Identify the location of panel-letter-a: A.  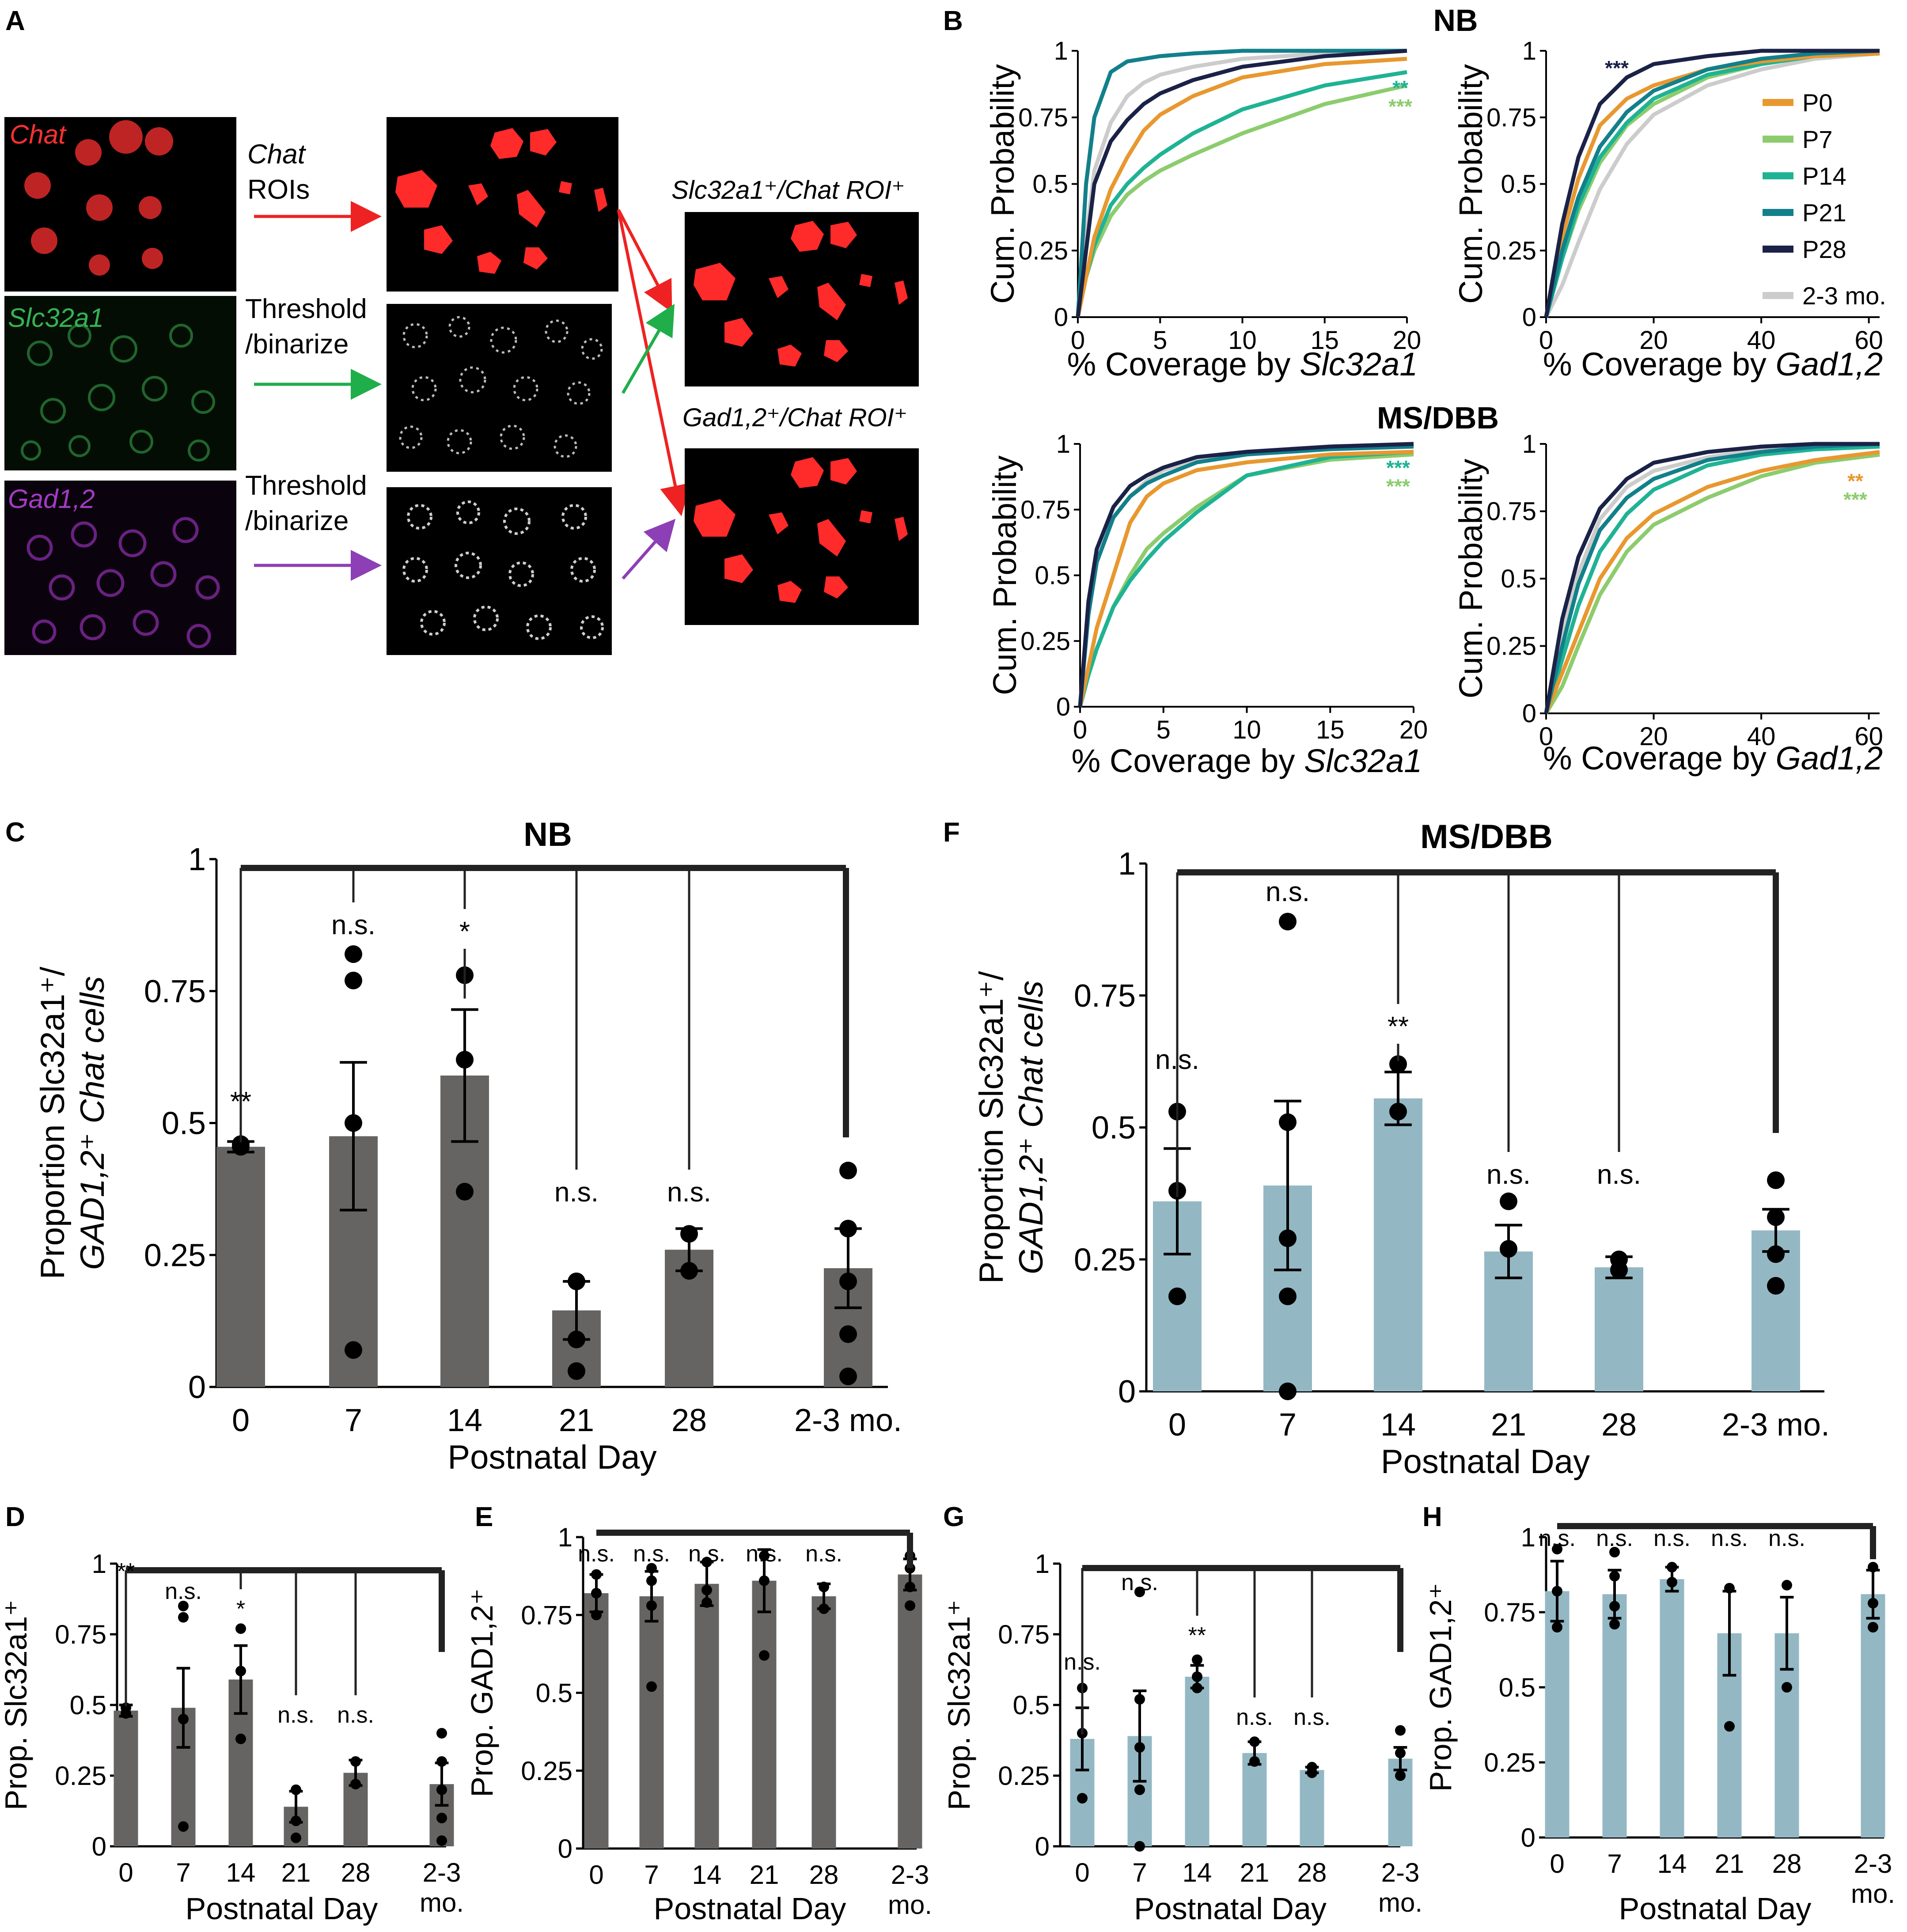
(15, 21).